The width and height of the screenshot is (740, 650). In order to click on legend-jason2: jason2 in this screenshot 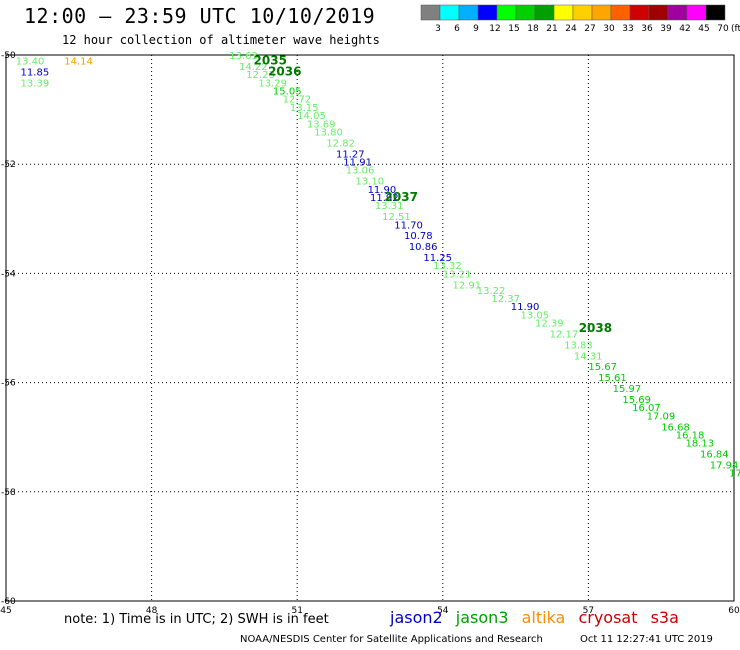, I will do `click(416, 617)`.